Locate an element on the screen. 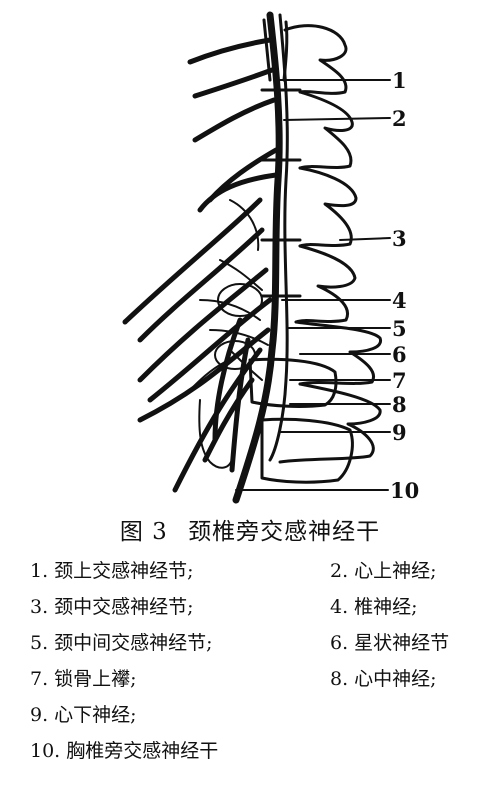 The height and width of the screenshot is (786, 500). legend-item: 10. 胸椎旁交感神经干 is located at coordinates (124, 751).